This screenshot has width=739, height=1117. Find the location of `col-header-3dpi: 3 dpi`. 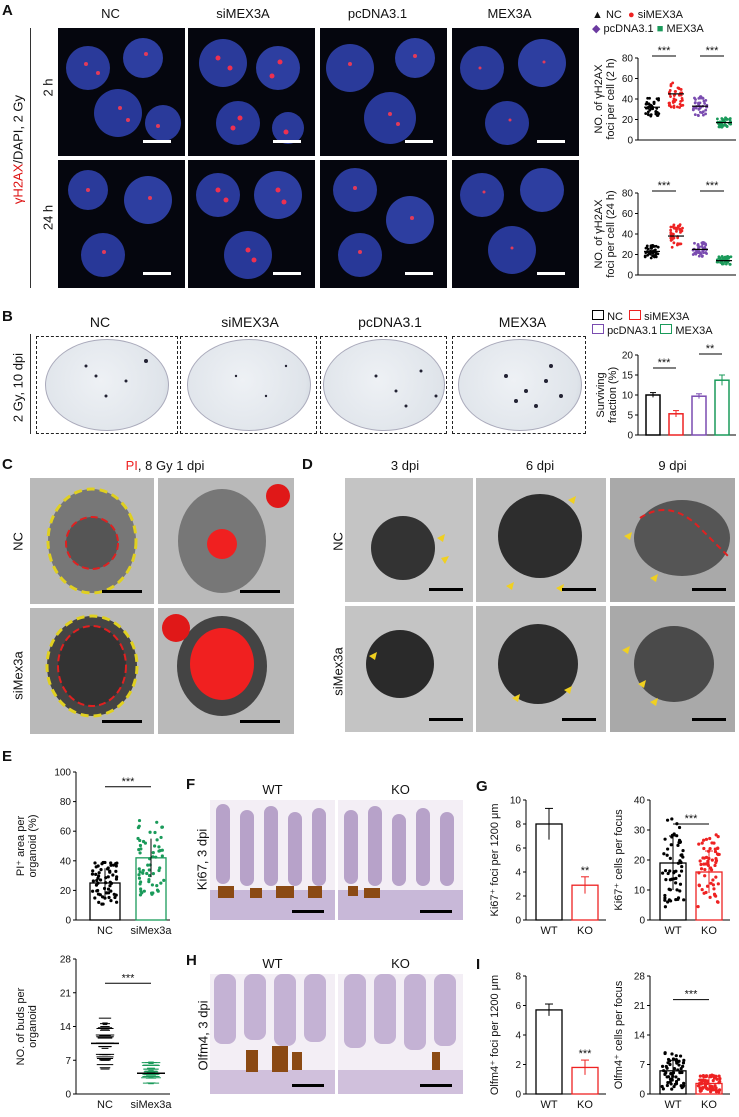

col-header-3dpi: 3 dpi is located at coordinates (405, 465).